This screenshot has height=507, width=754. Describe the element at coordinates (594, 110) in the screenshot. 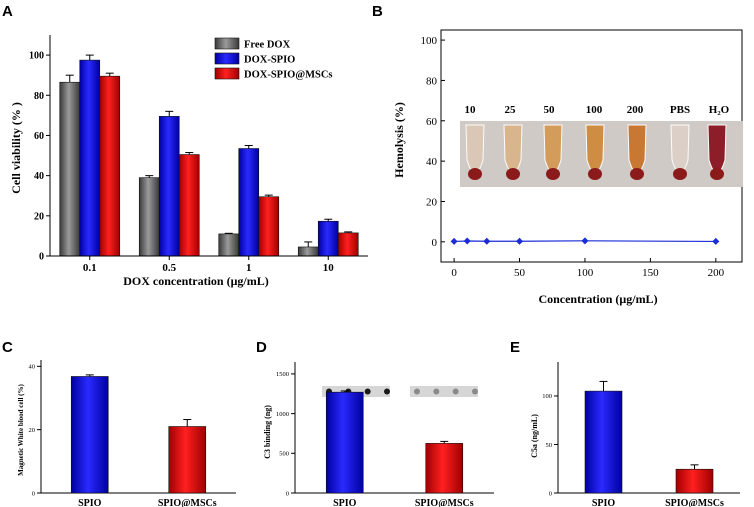

I see `tube-label: 100` at that location.